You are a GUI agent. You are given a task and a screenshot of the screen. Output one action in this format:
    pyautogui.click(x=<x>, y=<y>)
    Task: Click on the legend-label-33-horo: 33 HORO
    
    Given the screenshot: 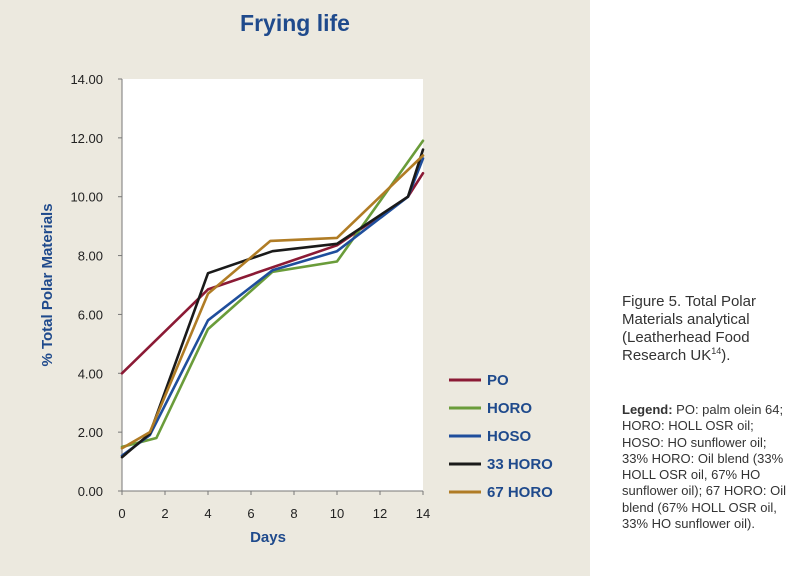 What is the action you would take?
    pyautogui.click(x=520, y=464)
    